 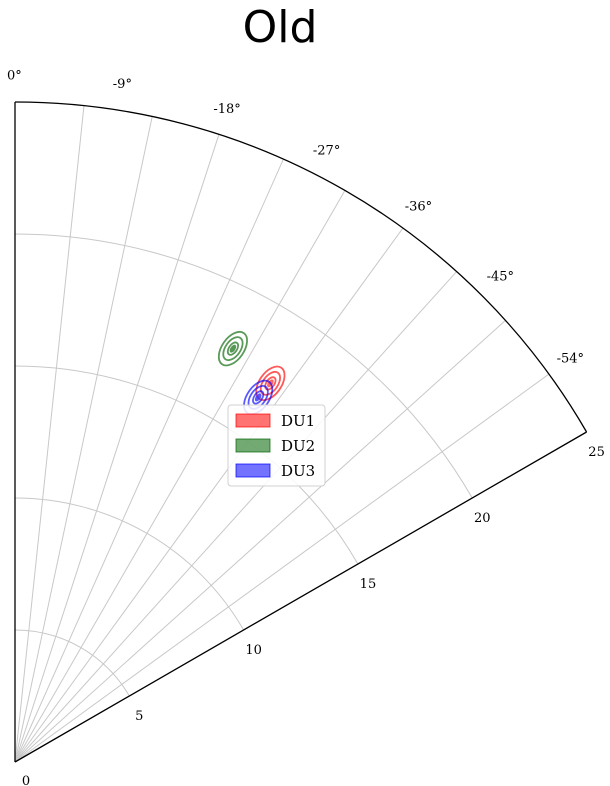 I want to click on legend-label: DU3, so click(x=298, y=471).